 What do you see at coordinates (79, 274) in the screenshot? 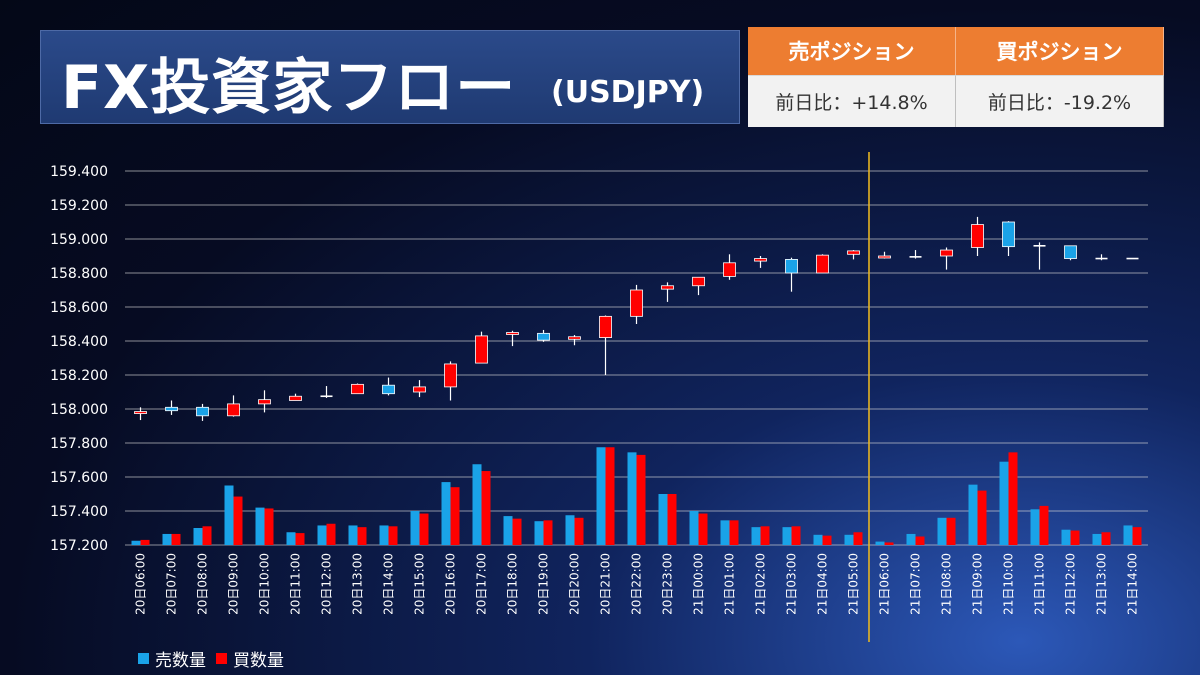
I see `y-tick-label: 158.800` at bounding box center [79, 274].